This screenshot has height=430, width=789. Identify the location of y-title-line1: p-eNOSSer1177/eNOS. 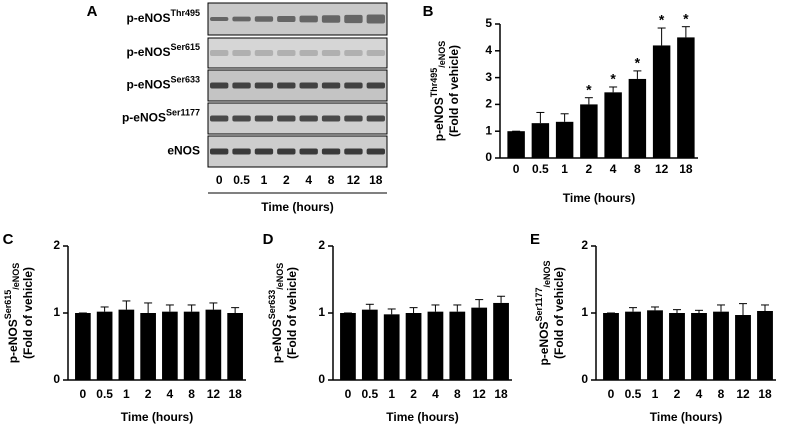
(543, 312).